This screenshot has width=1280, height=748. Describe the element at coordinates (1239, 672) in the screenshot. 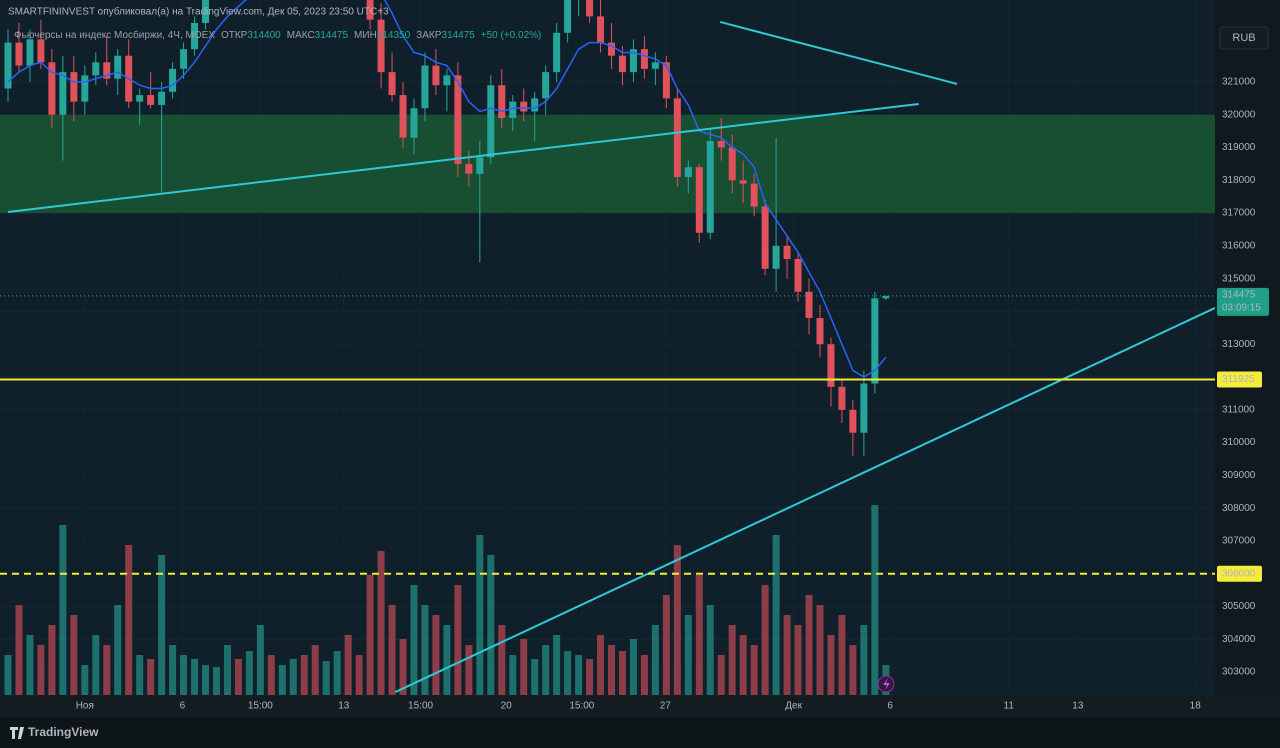

I see `y-tick-label: 303000` at that location.